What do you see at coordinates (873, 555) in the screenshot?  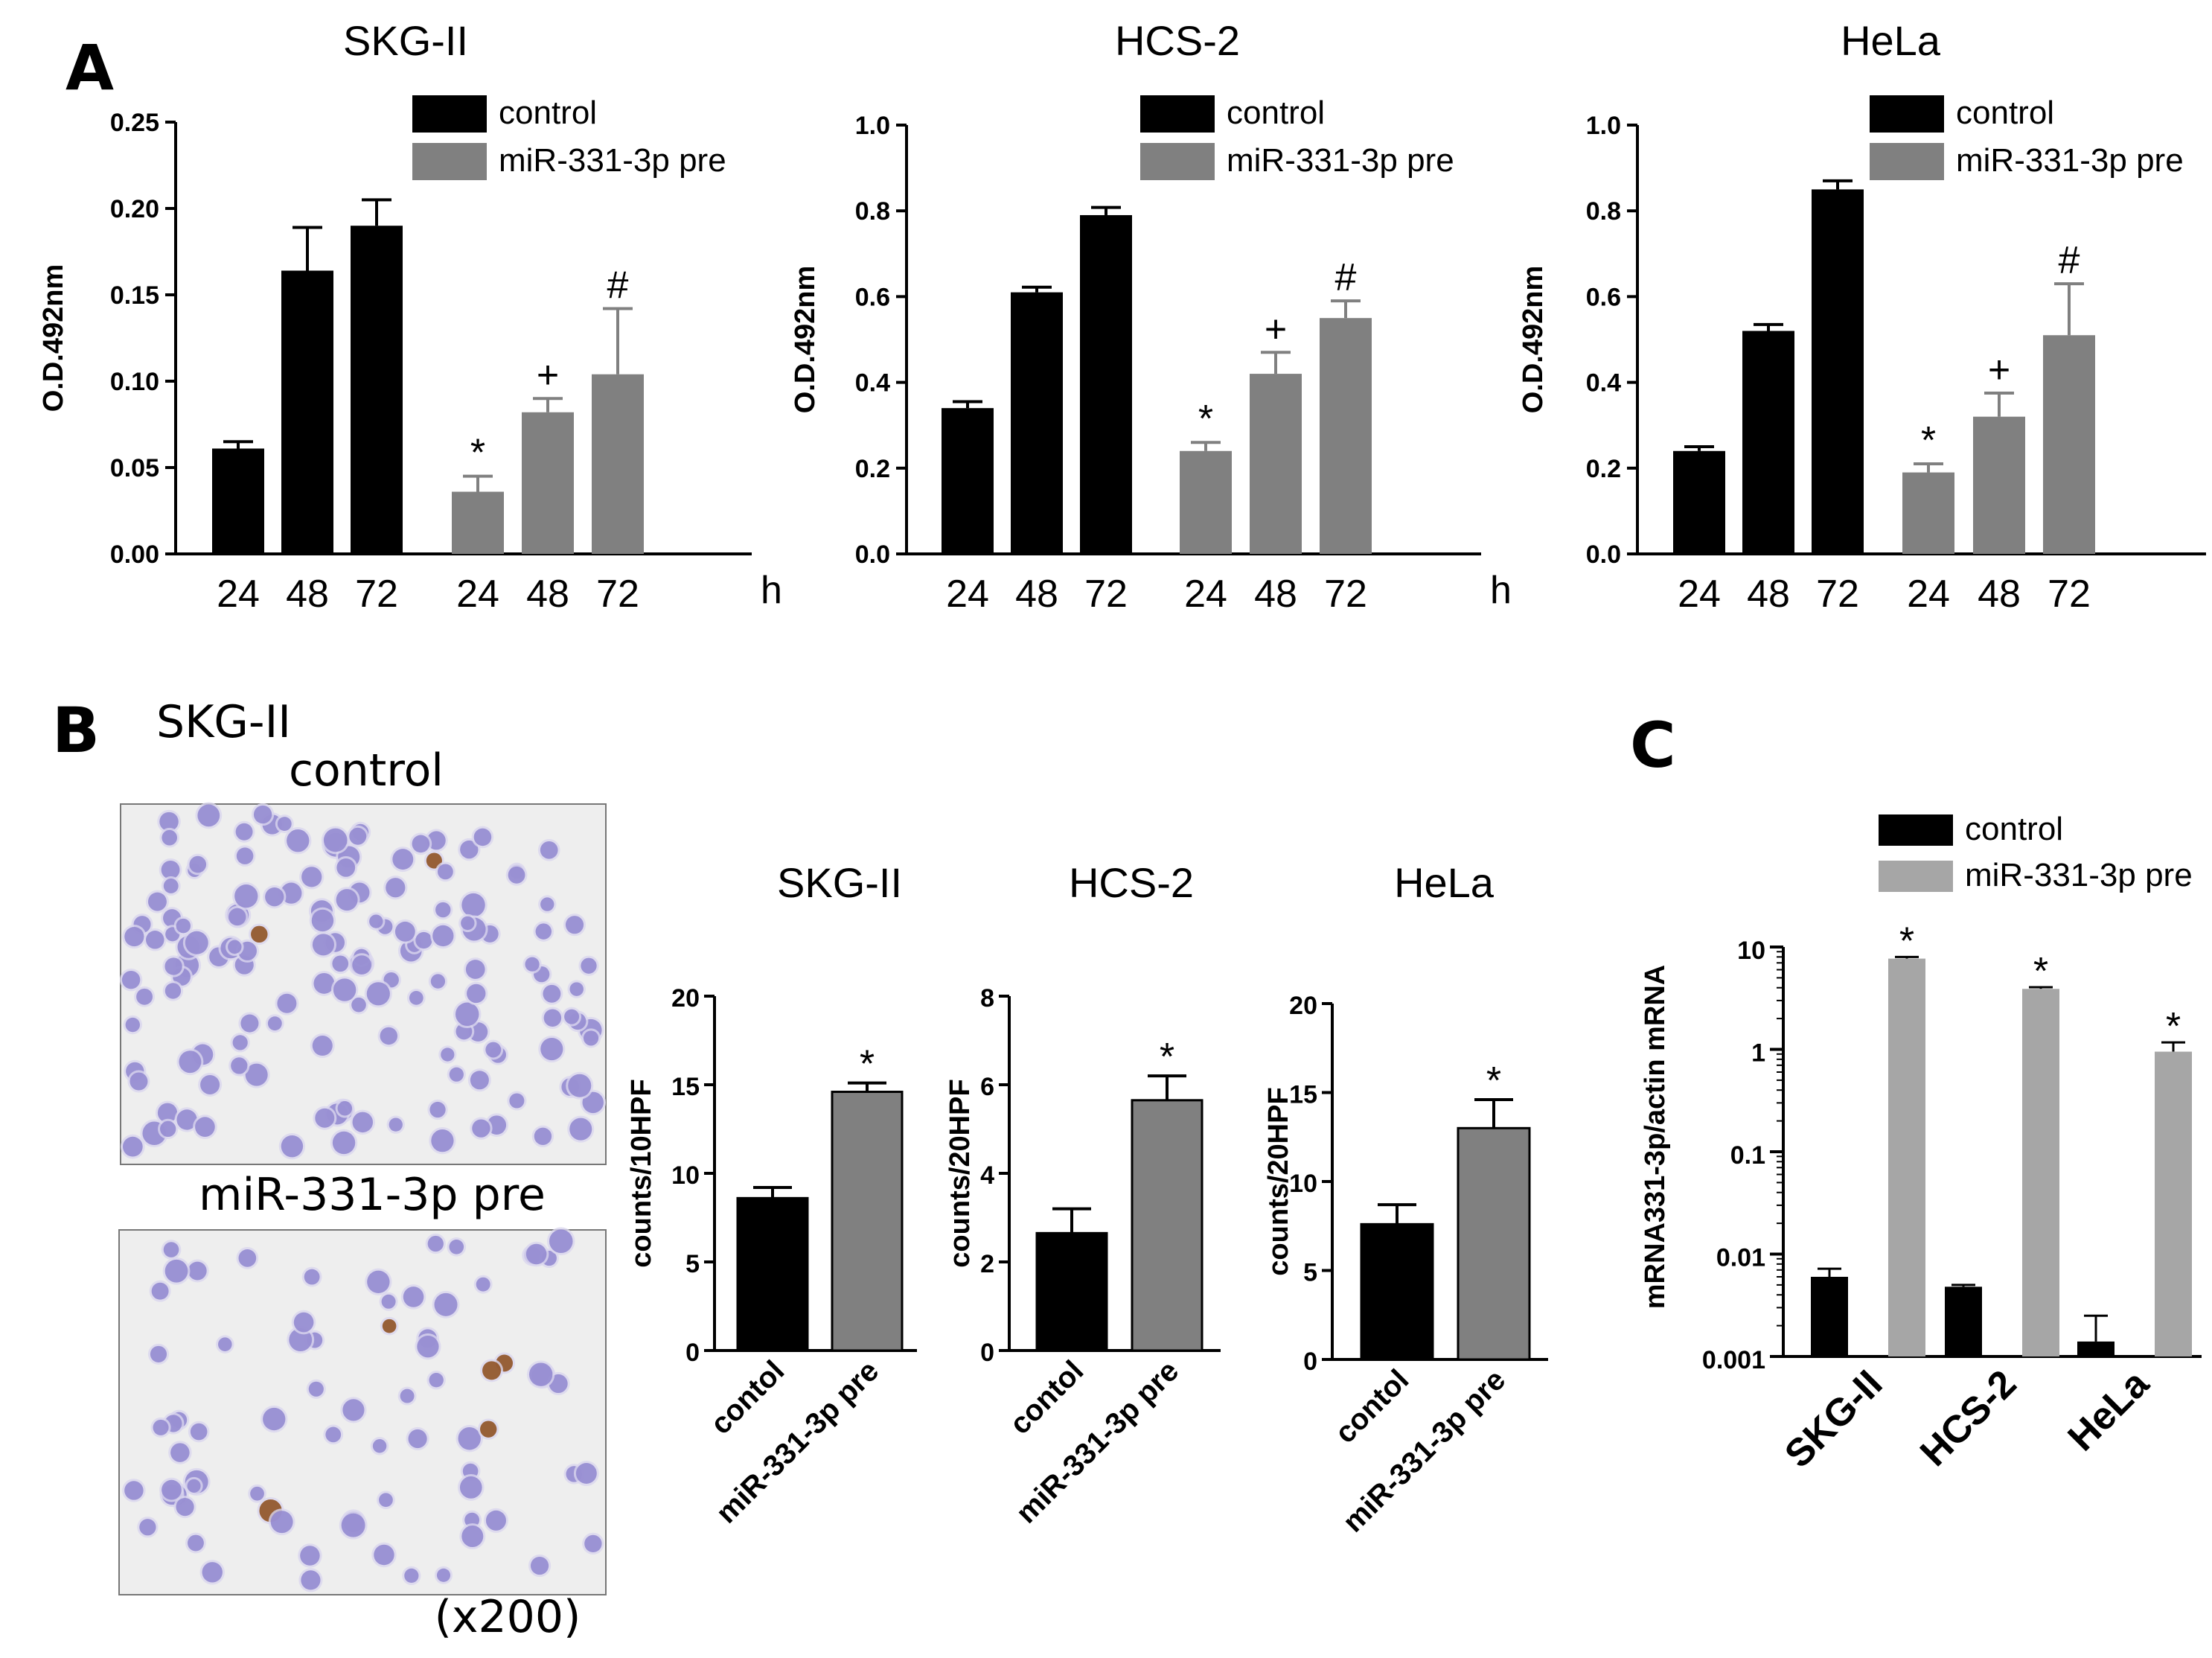 I see `y-tick-label: 0.0` at bounding box center [873, 555].